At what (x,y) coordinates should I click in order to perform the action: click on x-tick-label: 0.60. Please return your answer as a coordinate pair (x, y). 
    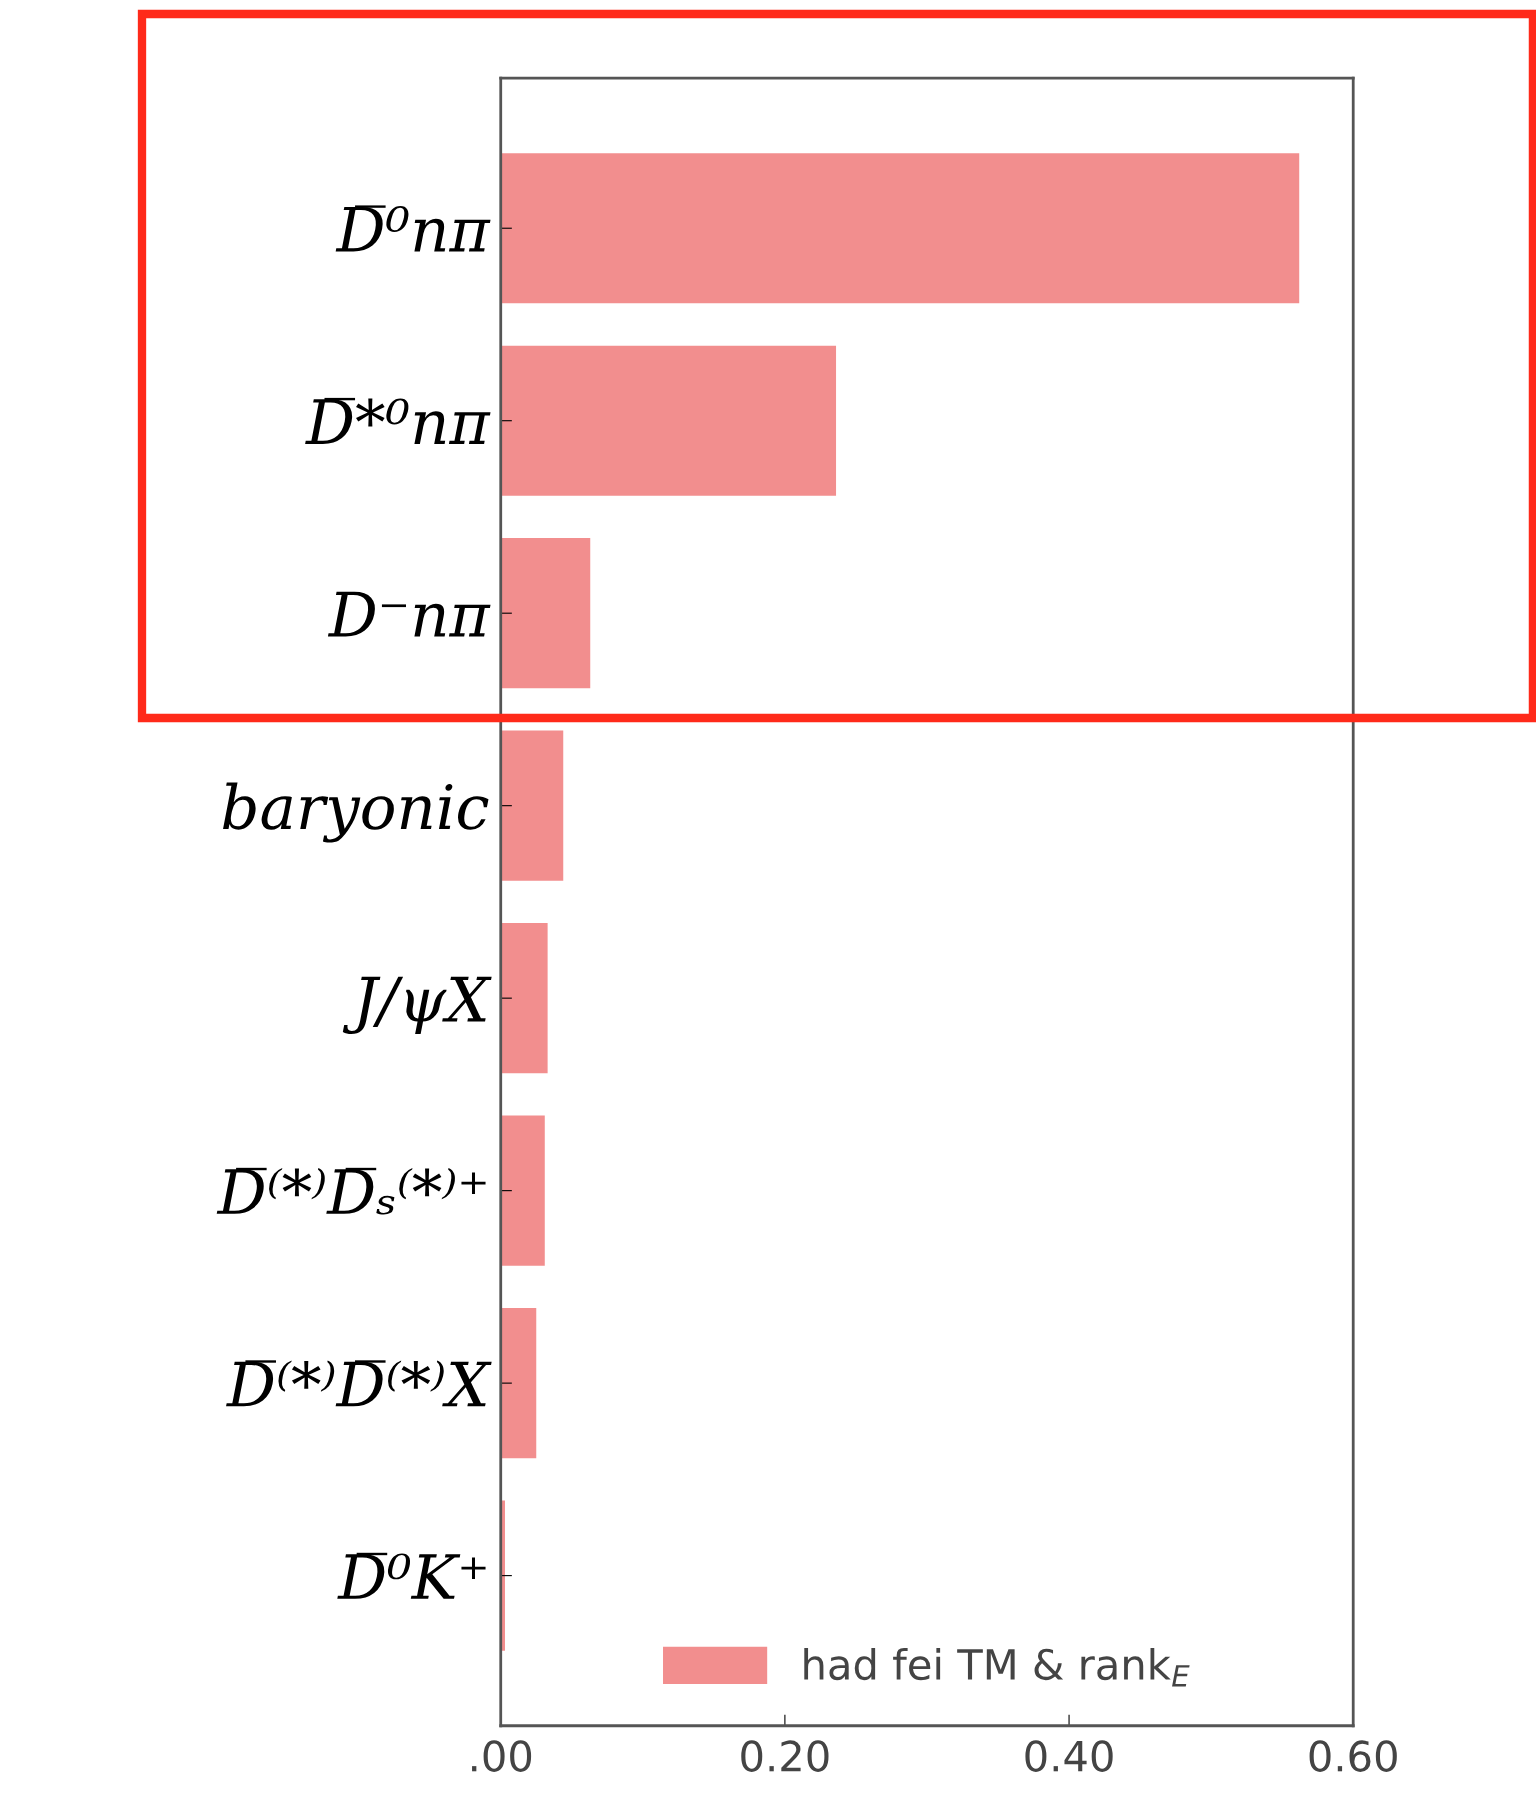
    Looking at the image, I should click on (1353, 1756).